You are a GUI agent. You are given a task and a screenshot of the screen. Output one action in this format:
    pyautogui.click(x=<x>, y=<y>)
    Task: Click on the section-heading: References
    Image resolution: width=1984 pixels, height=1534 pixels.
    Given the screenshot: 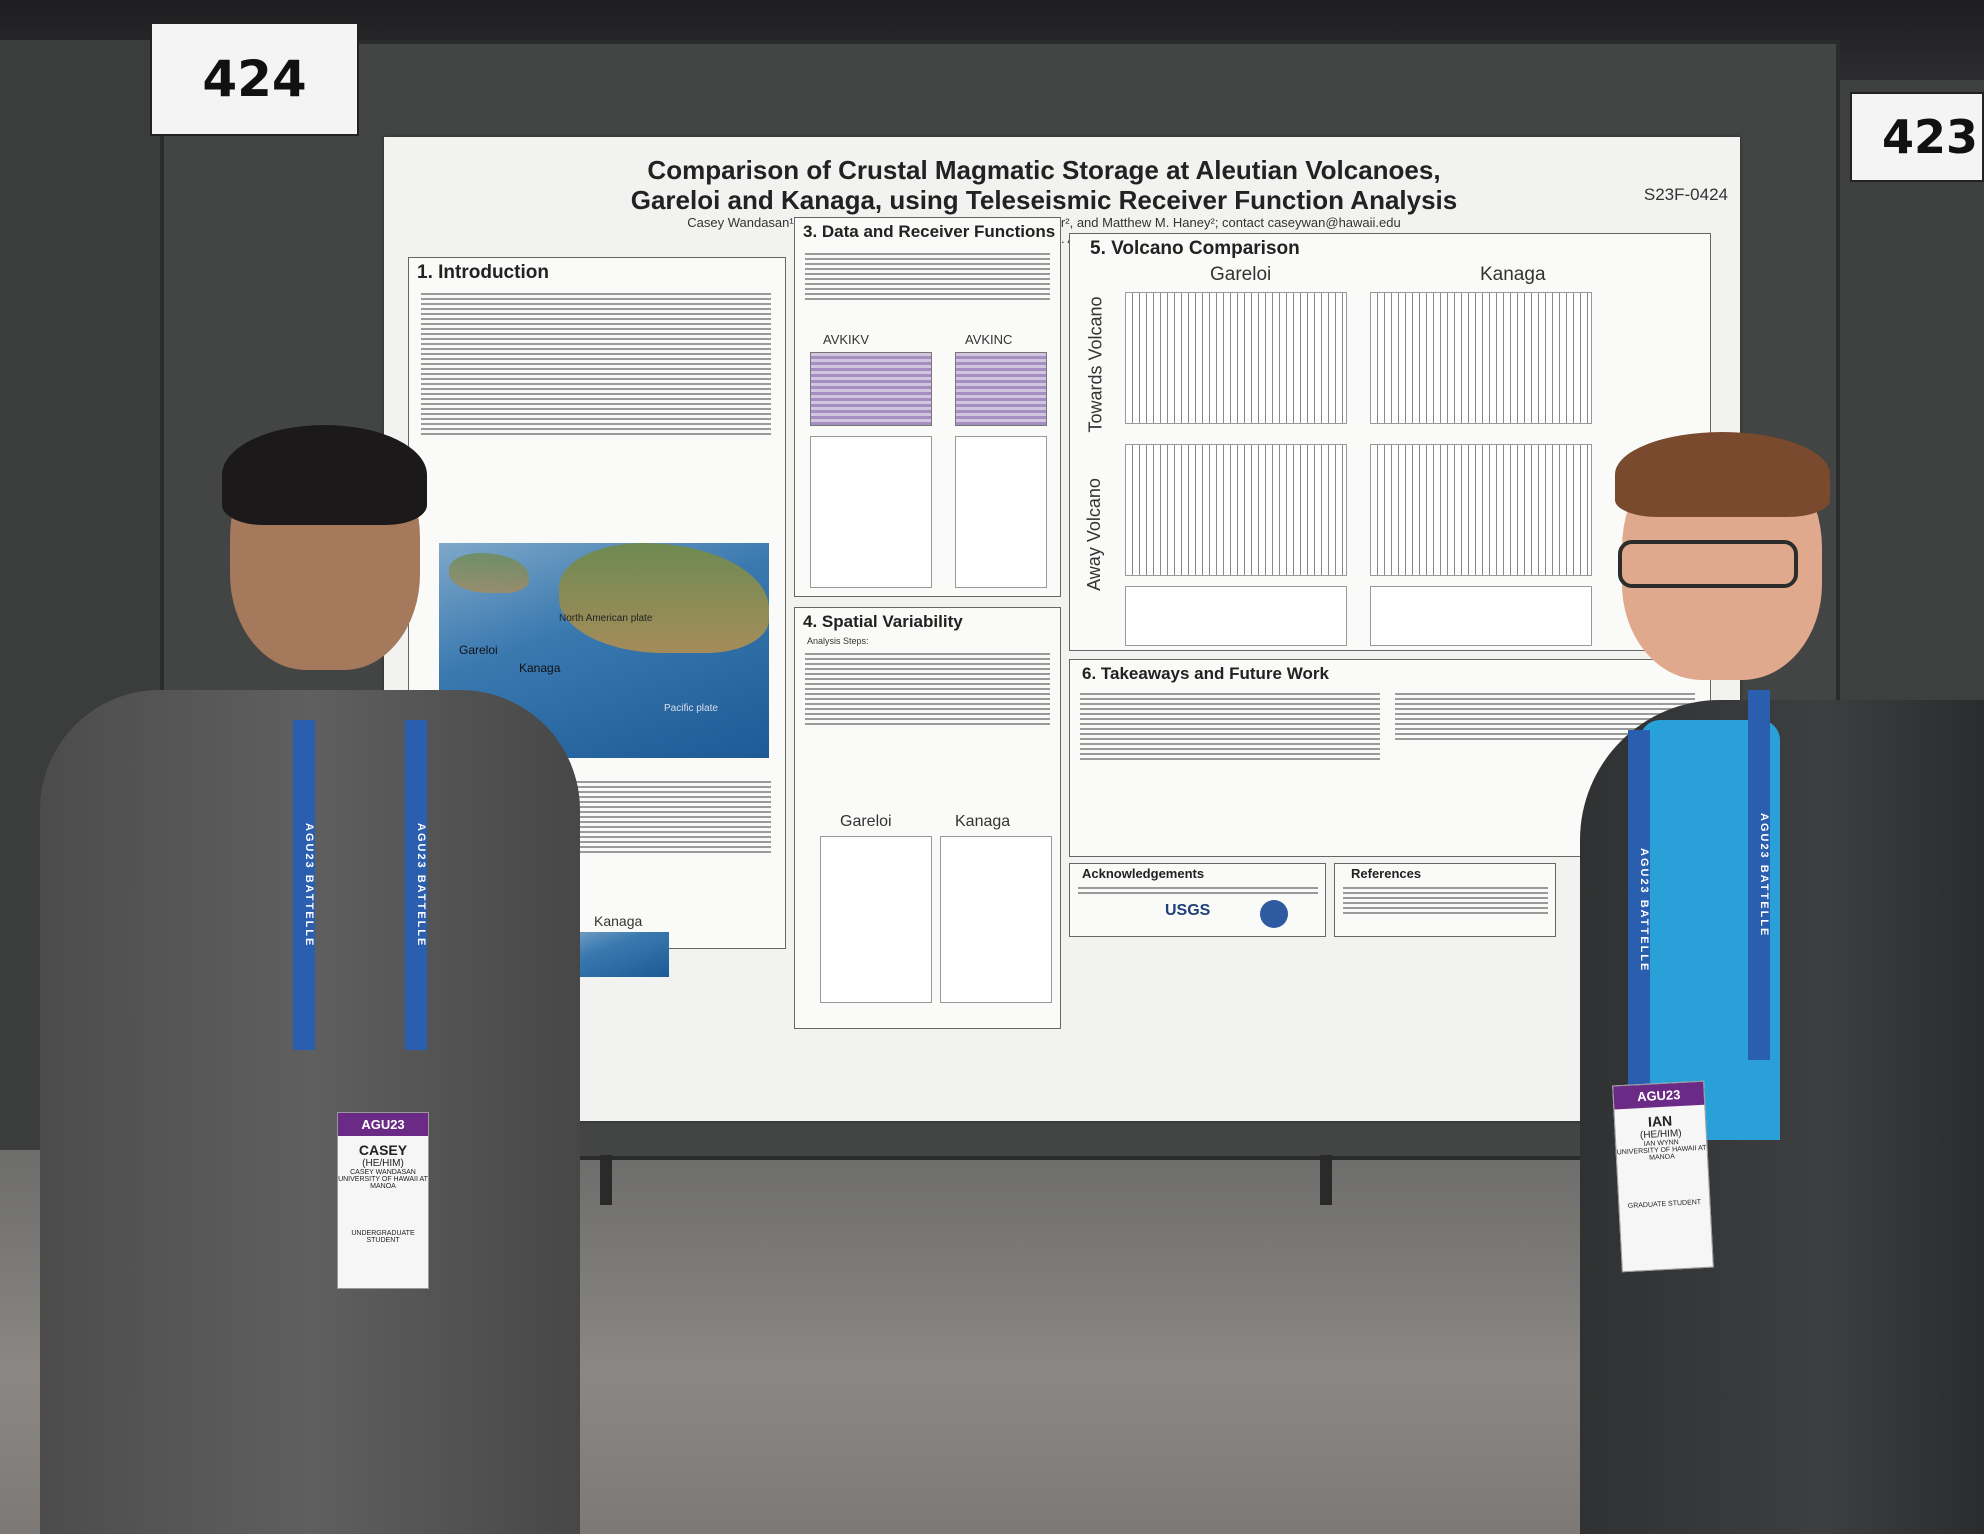 What is the action you would take?
    pyautogui.click(x=1386, y=873)
    